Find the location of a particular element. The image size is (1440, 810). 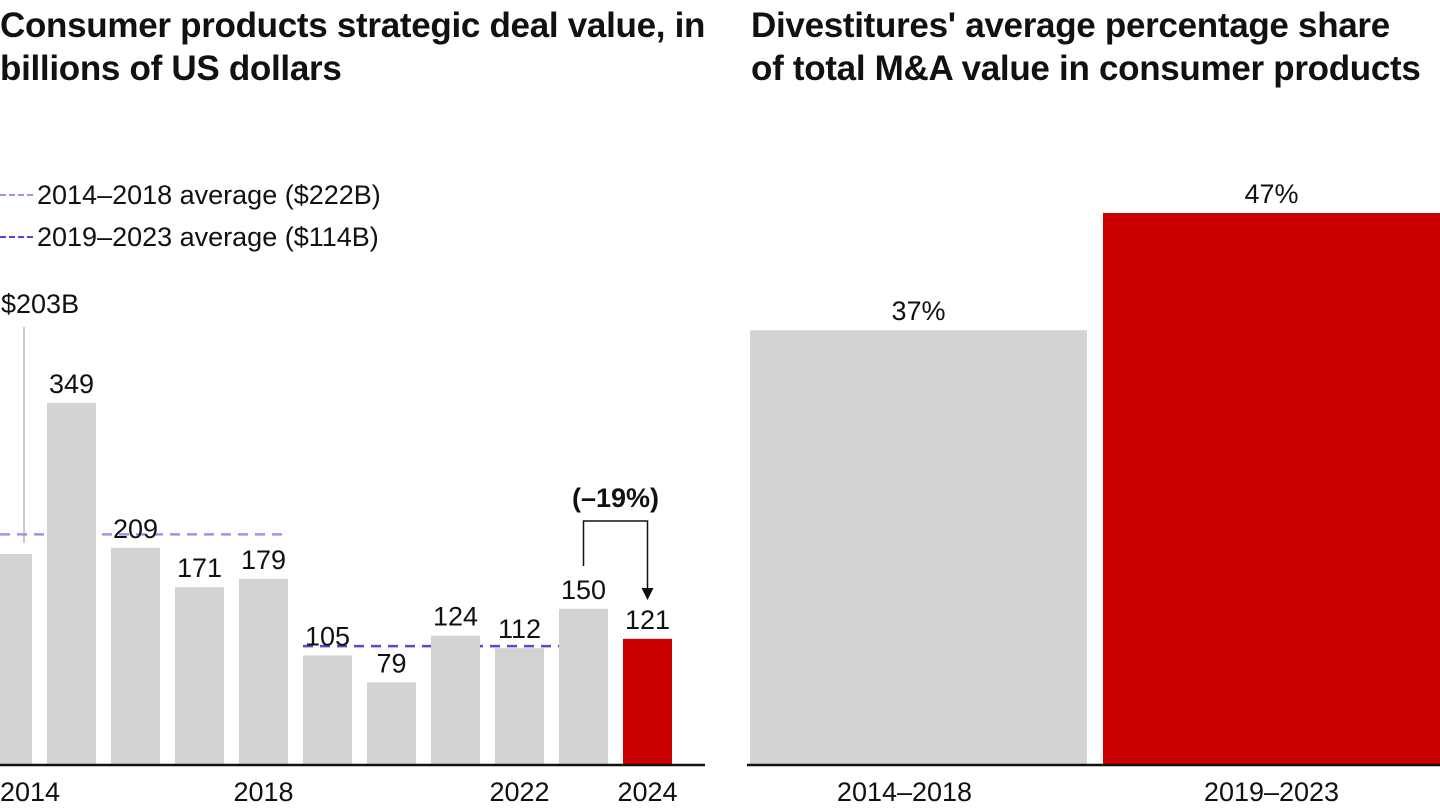

legend-item-2019-2023-average: 2019–2023 average ($114B) is located at coordinates (190, 237).